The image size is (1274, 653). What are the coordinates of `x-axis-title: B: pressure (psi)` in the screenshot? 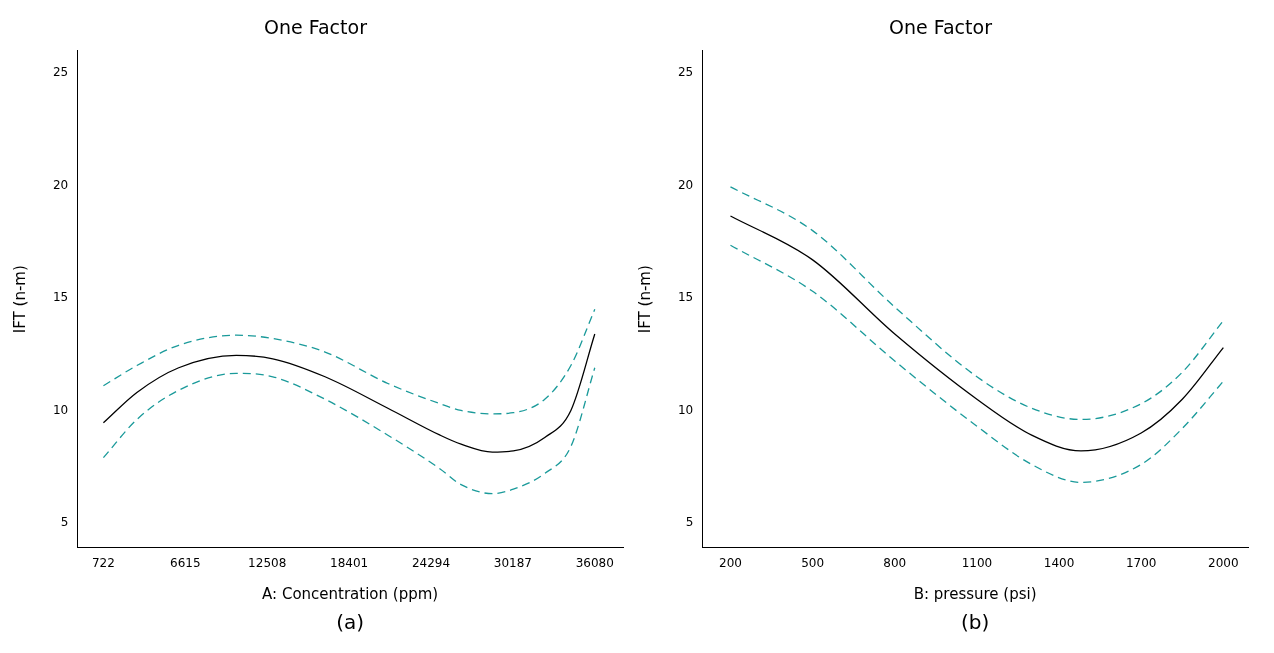 It's located at (975, 593).